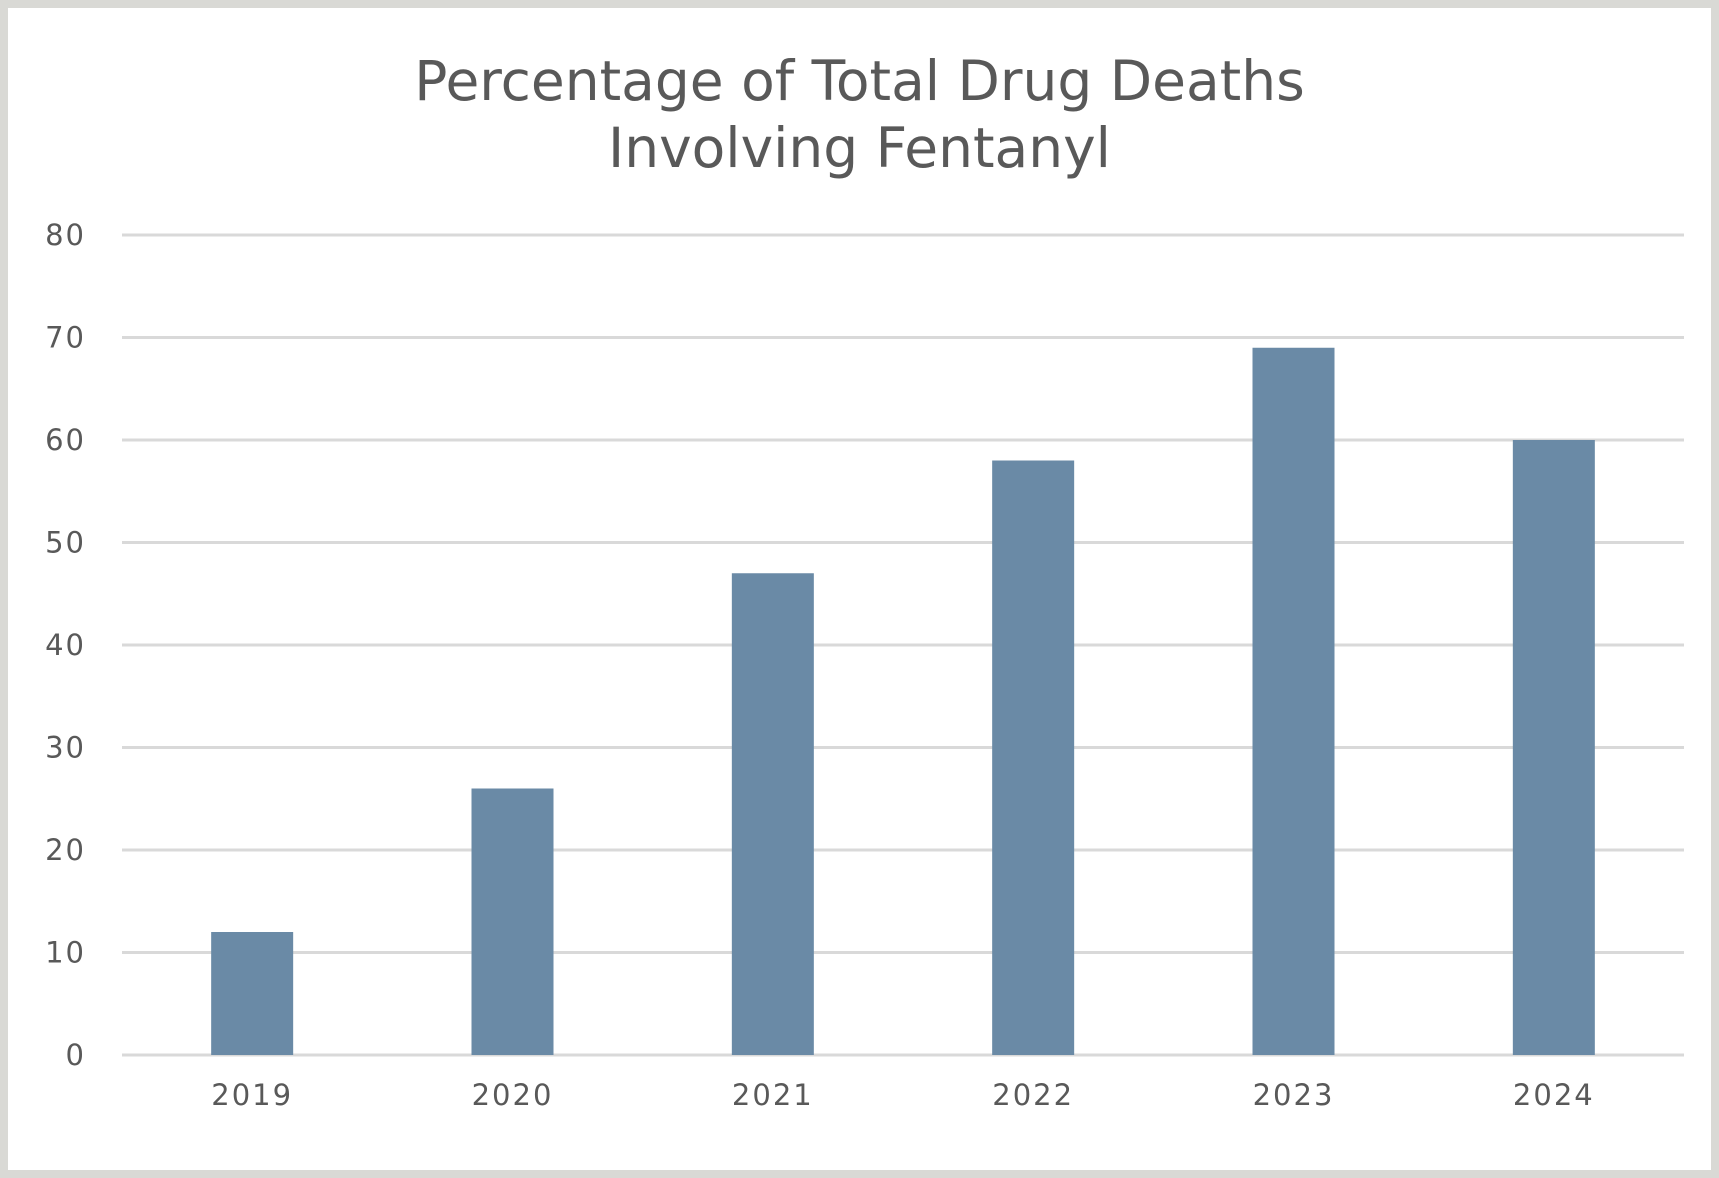 The height and width of the screenshot is (1178, 1719). I want to click on x-tick-label: 2024, so click(1554, 1095).